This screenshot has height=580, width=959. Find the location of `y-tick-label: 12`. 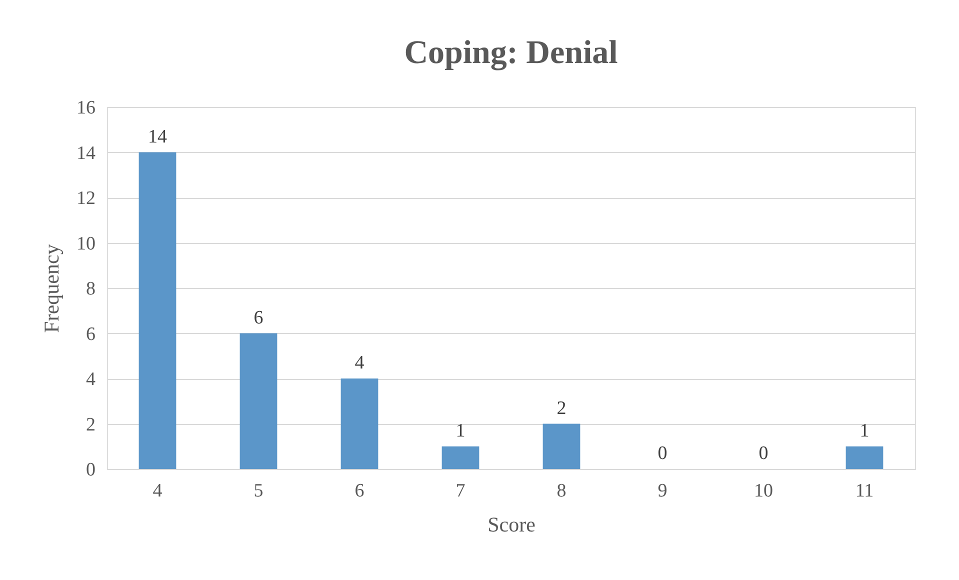

y-tick-label: 12 is located at coordinates (86, 198).